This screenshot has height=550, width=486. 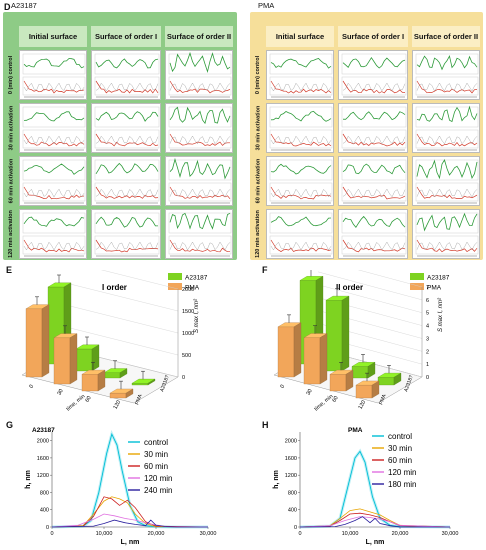 What do you see at coordinates (188, 312) in the screenshot?
I see `y-tick-label: 1500` at bounding box center [188, 312].